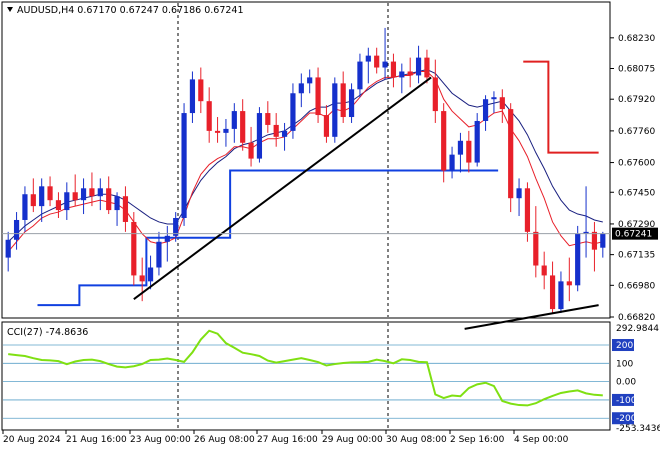 The image size is (660, 450). What do you see at coordinates (561, 107) in the screenshot?
I see `resistance-step-line` at bounding box center [561, 107].